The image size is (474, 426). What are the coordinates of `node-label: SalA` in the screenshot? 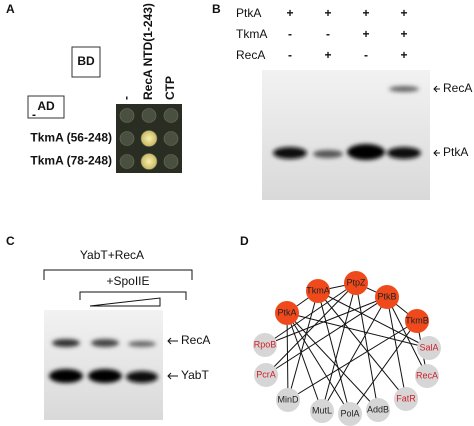 It's located at (428, 347).